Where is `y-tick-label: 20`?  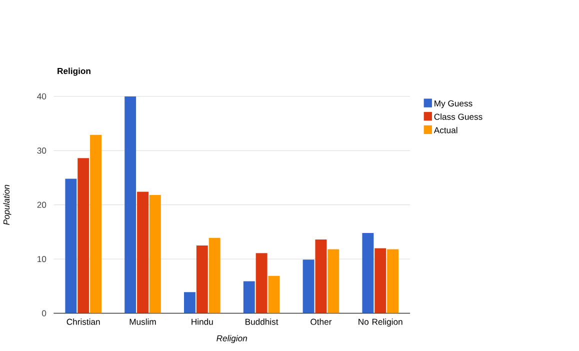
y-tick-label: 20 is located at coordinates (41, 205).